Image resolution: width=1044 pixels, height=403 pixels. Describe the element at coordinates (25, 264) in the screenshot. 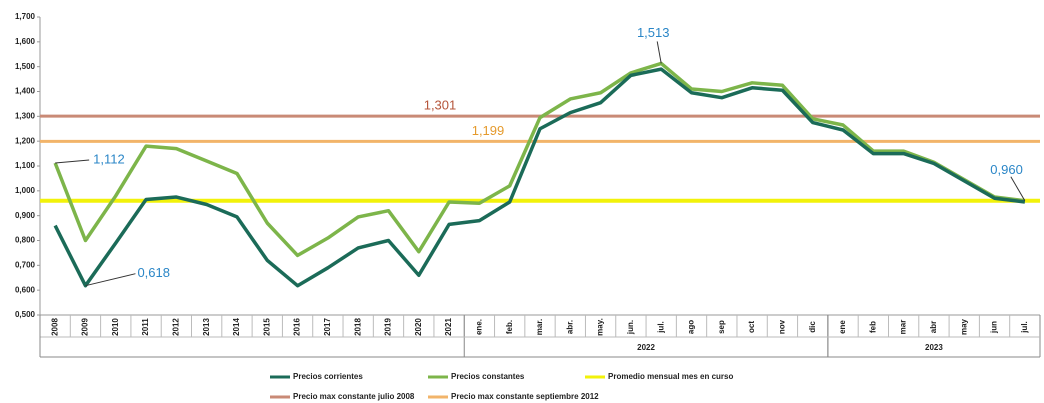

I see `y-tick-label: 0,700` at that location.